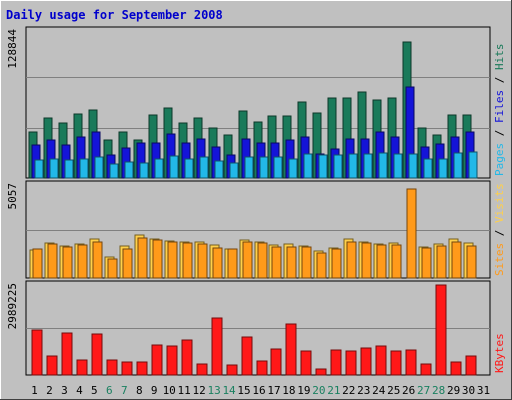  Describe the element at coordinates (379, 390) in the screenshot. I see `x-tick-label-day-24: 24` at that location.